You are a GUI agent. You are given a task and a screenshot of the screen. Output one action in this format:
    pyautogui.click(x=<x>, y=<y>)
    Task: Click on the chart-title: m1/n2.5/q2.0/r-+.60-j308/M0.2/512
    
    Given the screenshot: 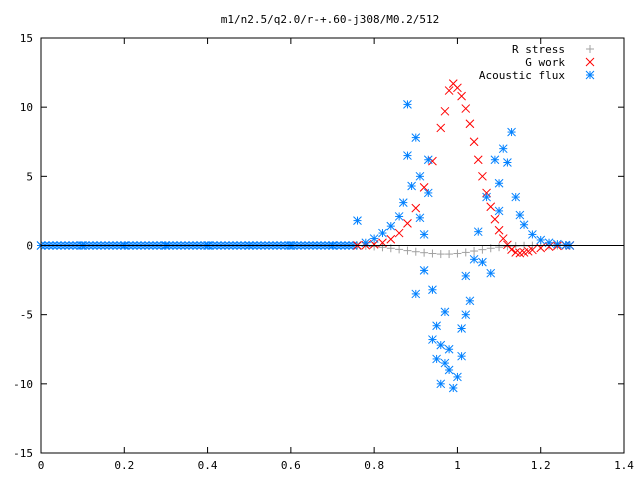 What is the action you would take?
    pyautogui.click(x=330, y=19)
    